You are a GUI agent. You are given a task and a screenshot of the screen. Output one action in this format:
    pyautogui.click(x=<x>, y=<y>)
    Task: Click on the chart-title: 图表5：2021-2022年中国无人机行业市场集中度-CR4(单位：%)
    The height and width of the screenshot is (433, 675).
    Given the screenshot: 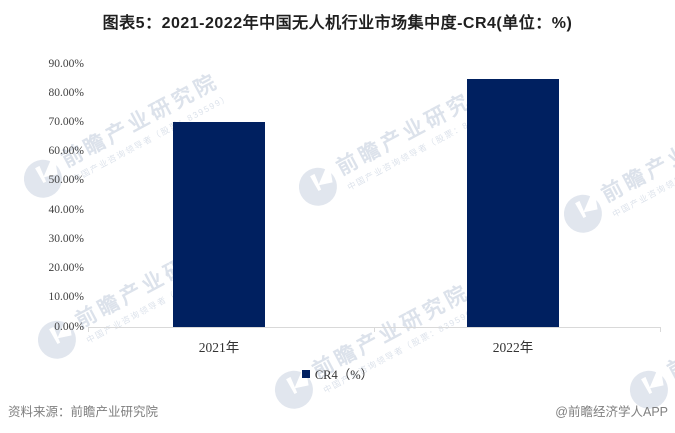 What is the action you would take?
    pyautogui.click(x=337, y=23)
    